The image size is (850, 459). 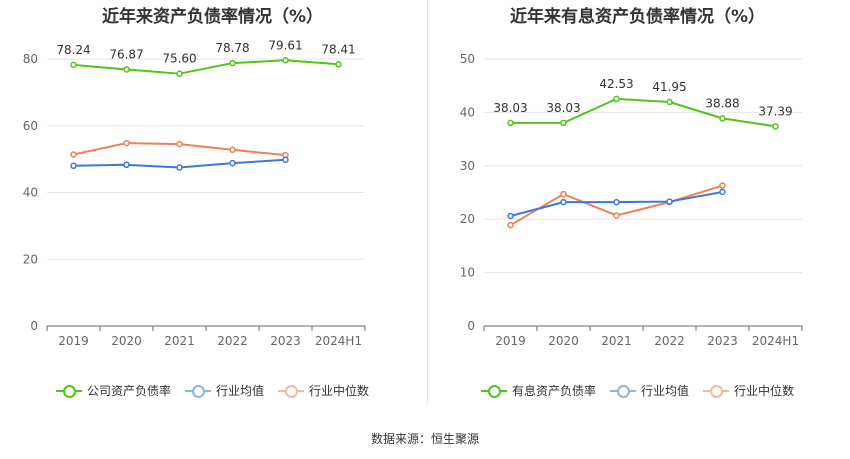 What do you see at coordinates (427, 202) in the screenshot?
I see `panel-divider` at bounding box center [427, 202].